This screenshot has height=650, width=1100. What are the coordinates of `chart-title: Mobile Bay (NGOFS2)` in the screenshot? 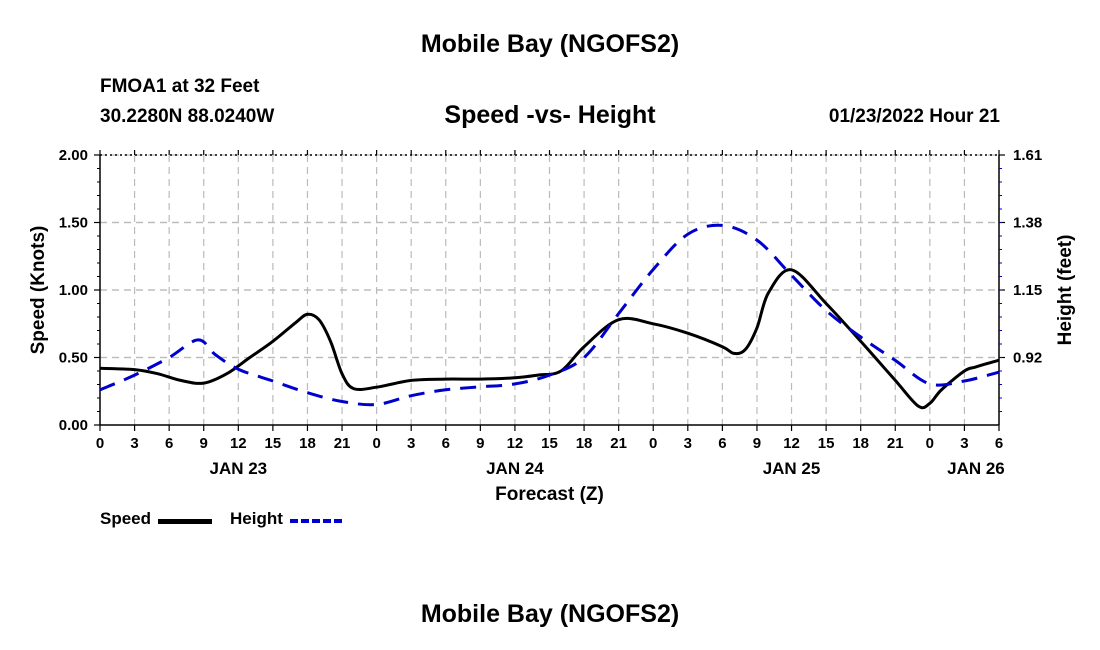 It's located at (550, 44).